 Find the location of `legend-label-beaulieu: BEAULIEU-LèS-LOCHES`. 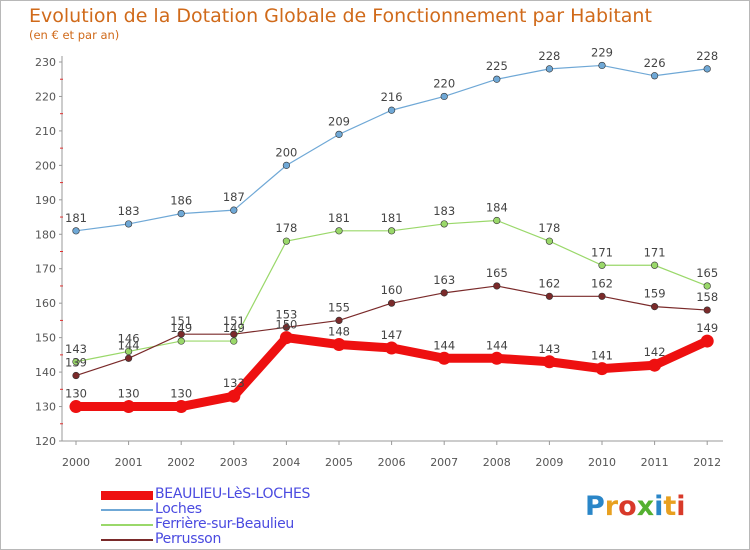

legend-label-beaulieu: BEAULIEU-LèS-LOCHES is located at coordinates (233, 494).